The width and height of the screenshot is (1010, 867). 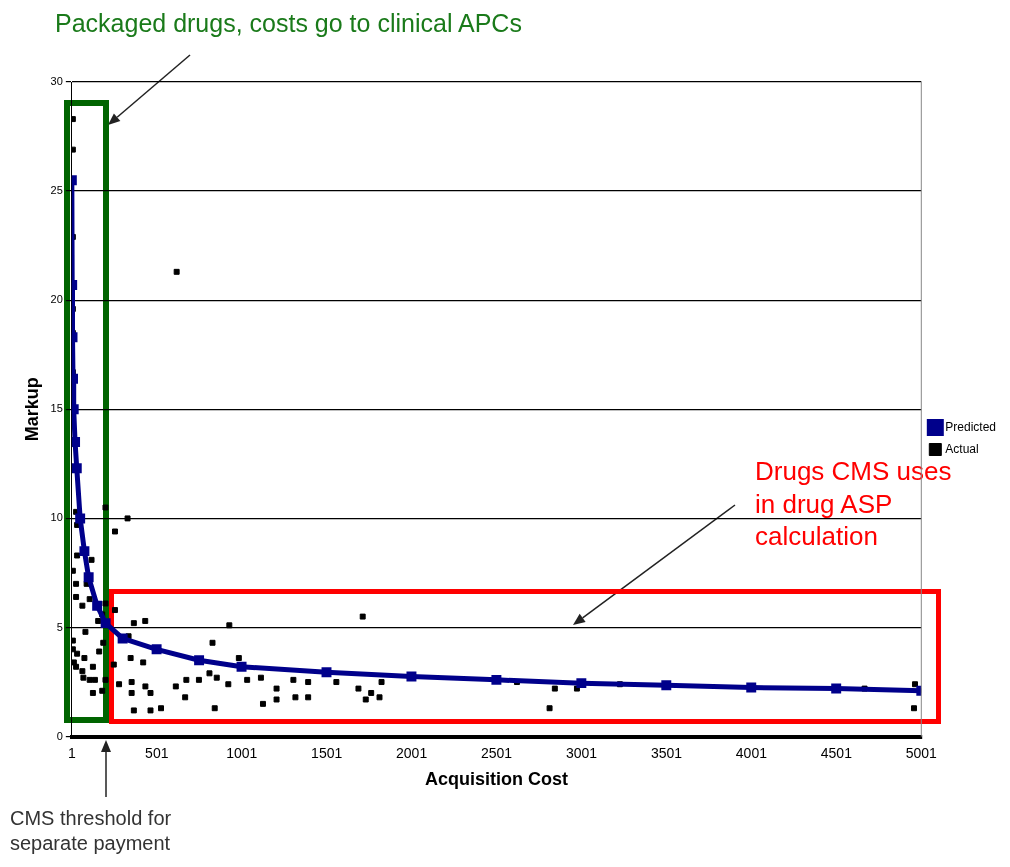 I want to click on x-tick-label: 3501, so click(x=666, y=752).